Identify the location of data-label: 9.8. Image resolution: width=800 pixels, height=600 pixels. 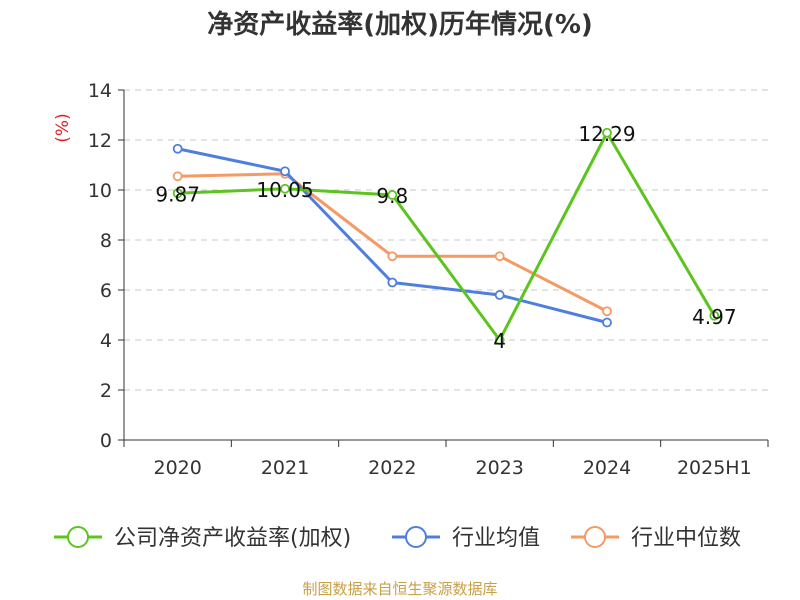
(392, 196).